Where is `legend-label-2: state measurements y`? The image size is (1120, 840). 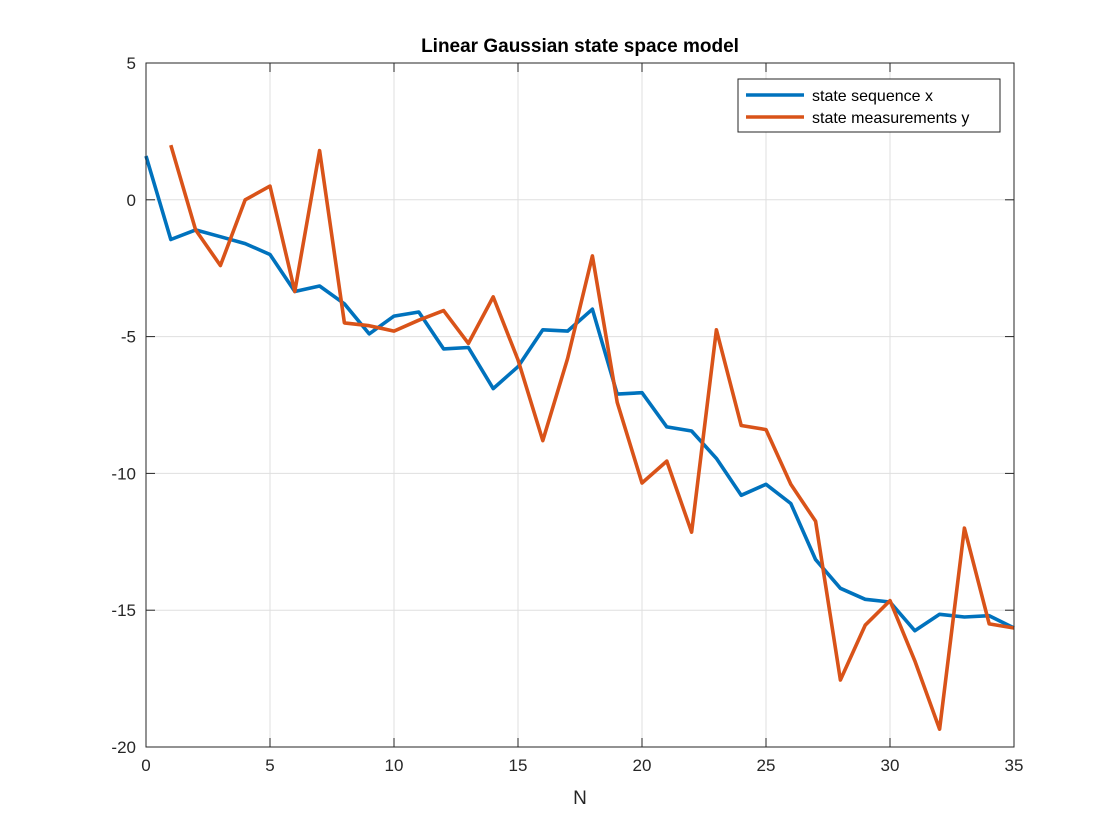
legend-label-2: state measurements y is located at coordinates (890, 118).